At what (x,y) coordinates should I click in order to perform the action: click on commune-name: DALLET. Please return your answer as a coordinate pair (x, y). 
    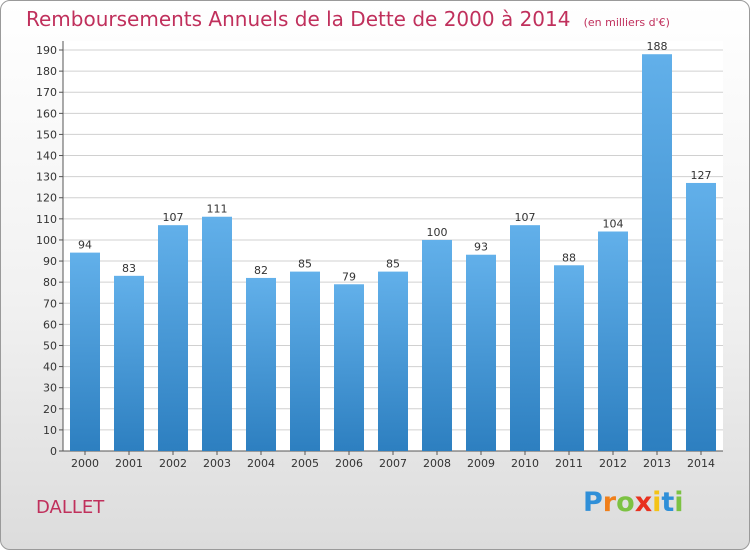
    Looking at the image, I should click on (70, 507).